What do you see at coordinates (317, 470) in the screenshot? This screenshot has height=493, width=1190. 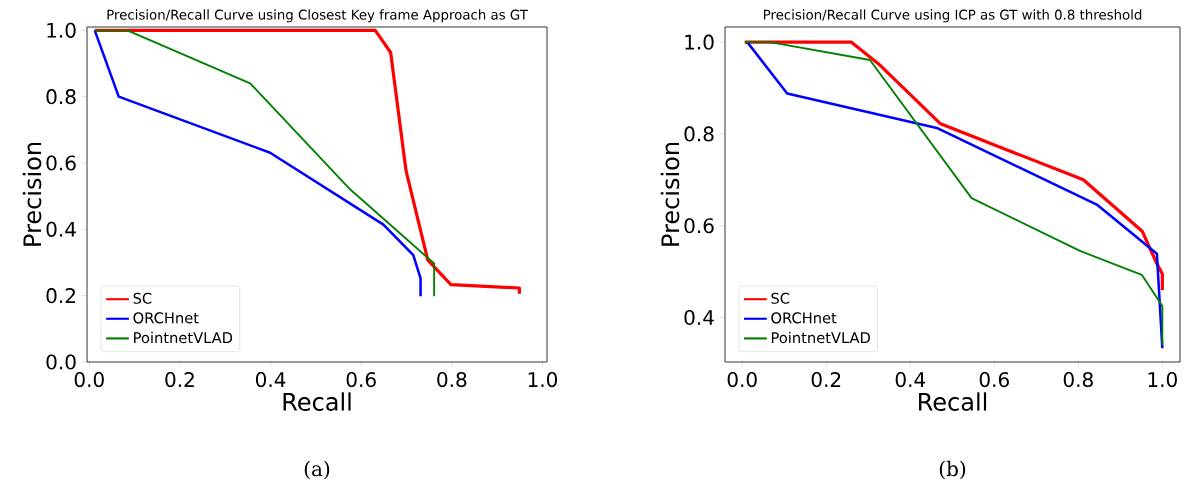 I see `text: (a)` at bounding box center [317, 470].